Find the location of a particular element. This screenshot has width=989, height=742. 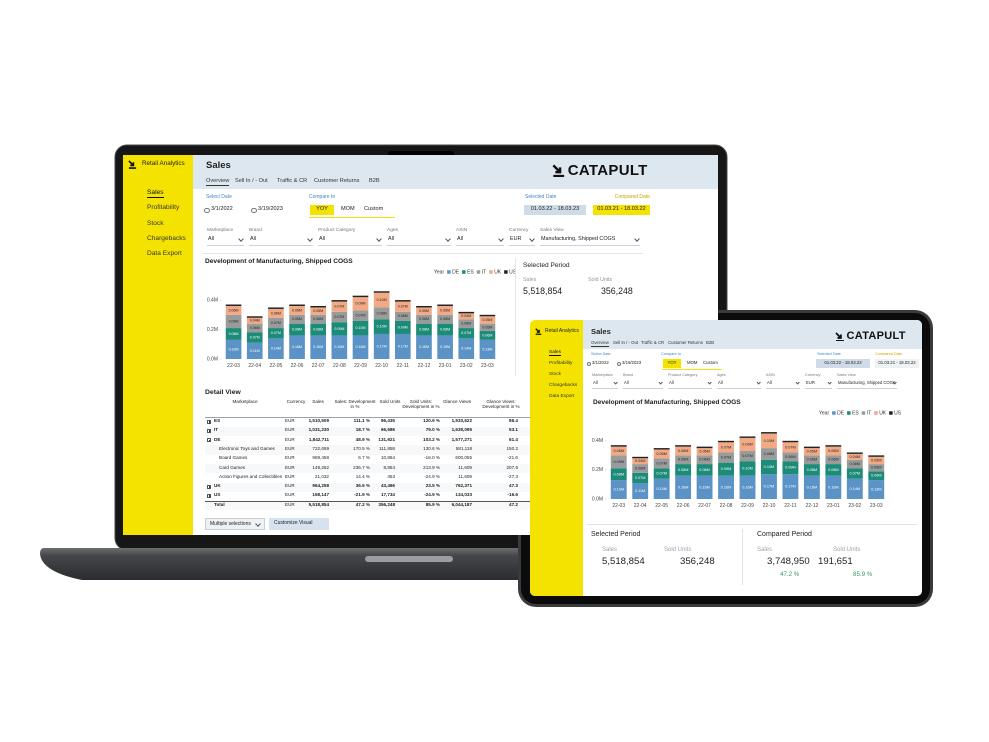

button: Multiple selections is located at coordinates (235, 524).